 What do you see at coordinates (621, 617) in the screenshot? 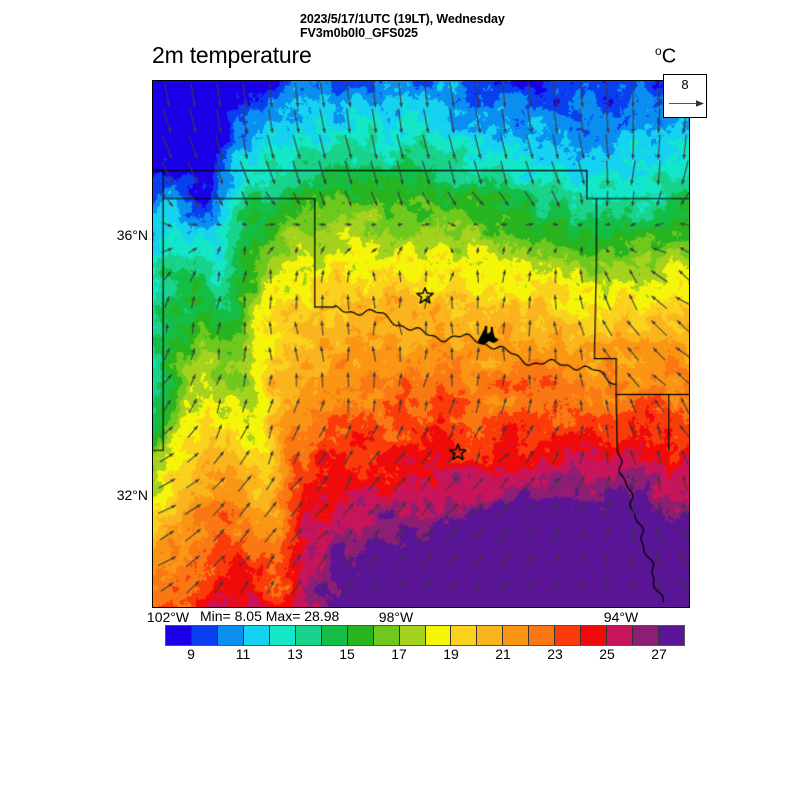
I see `lon-label-94: 94°W` at bounding box center [621, 617].